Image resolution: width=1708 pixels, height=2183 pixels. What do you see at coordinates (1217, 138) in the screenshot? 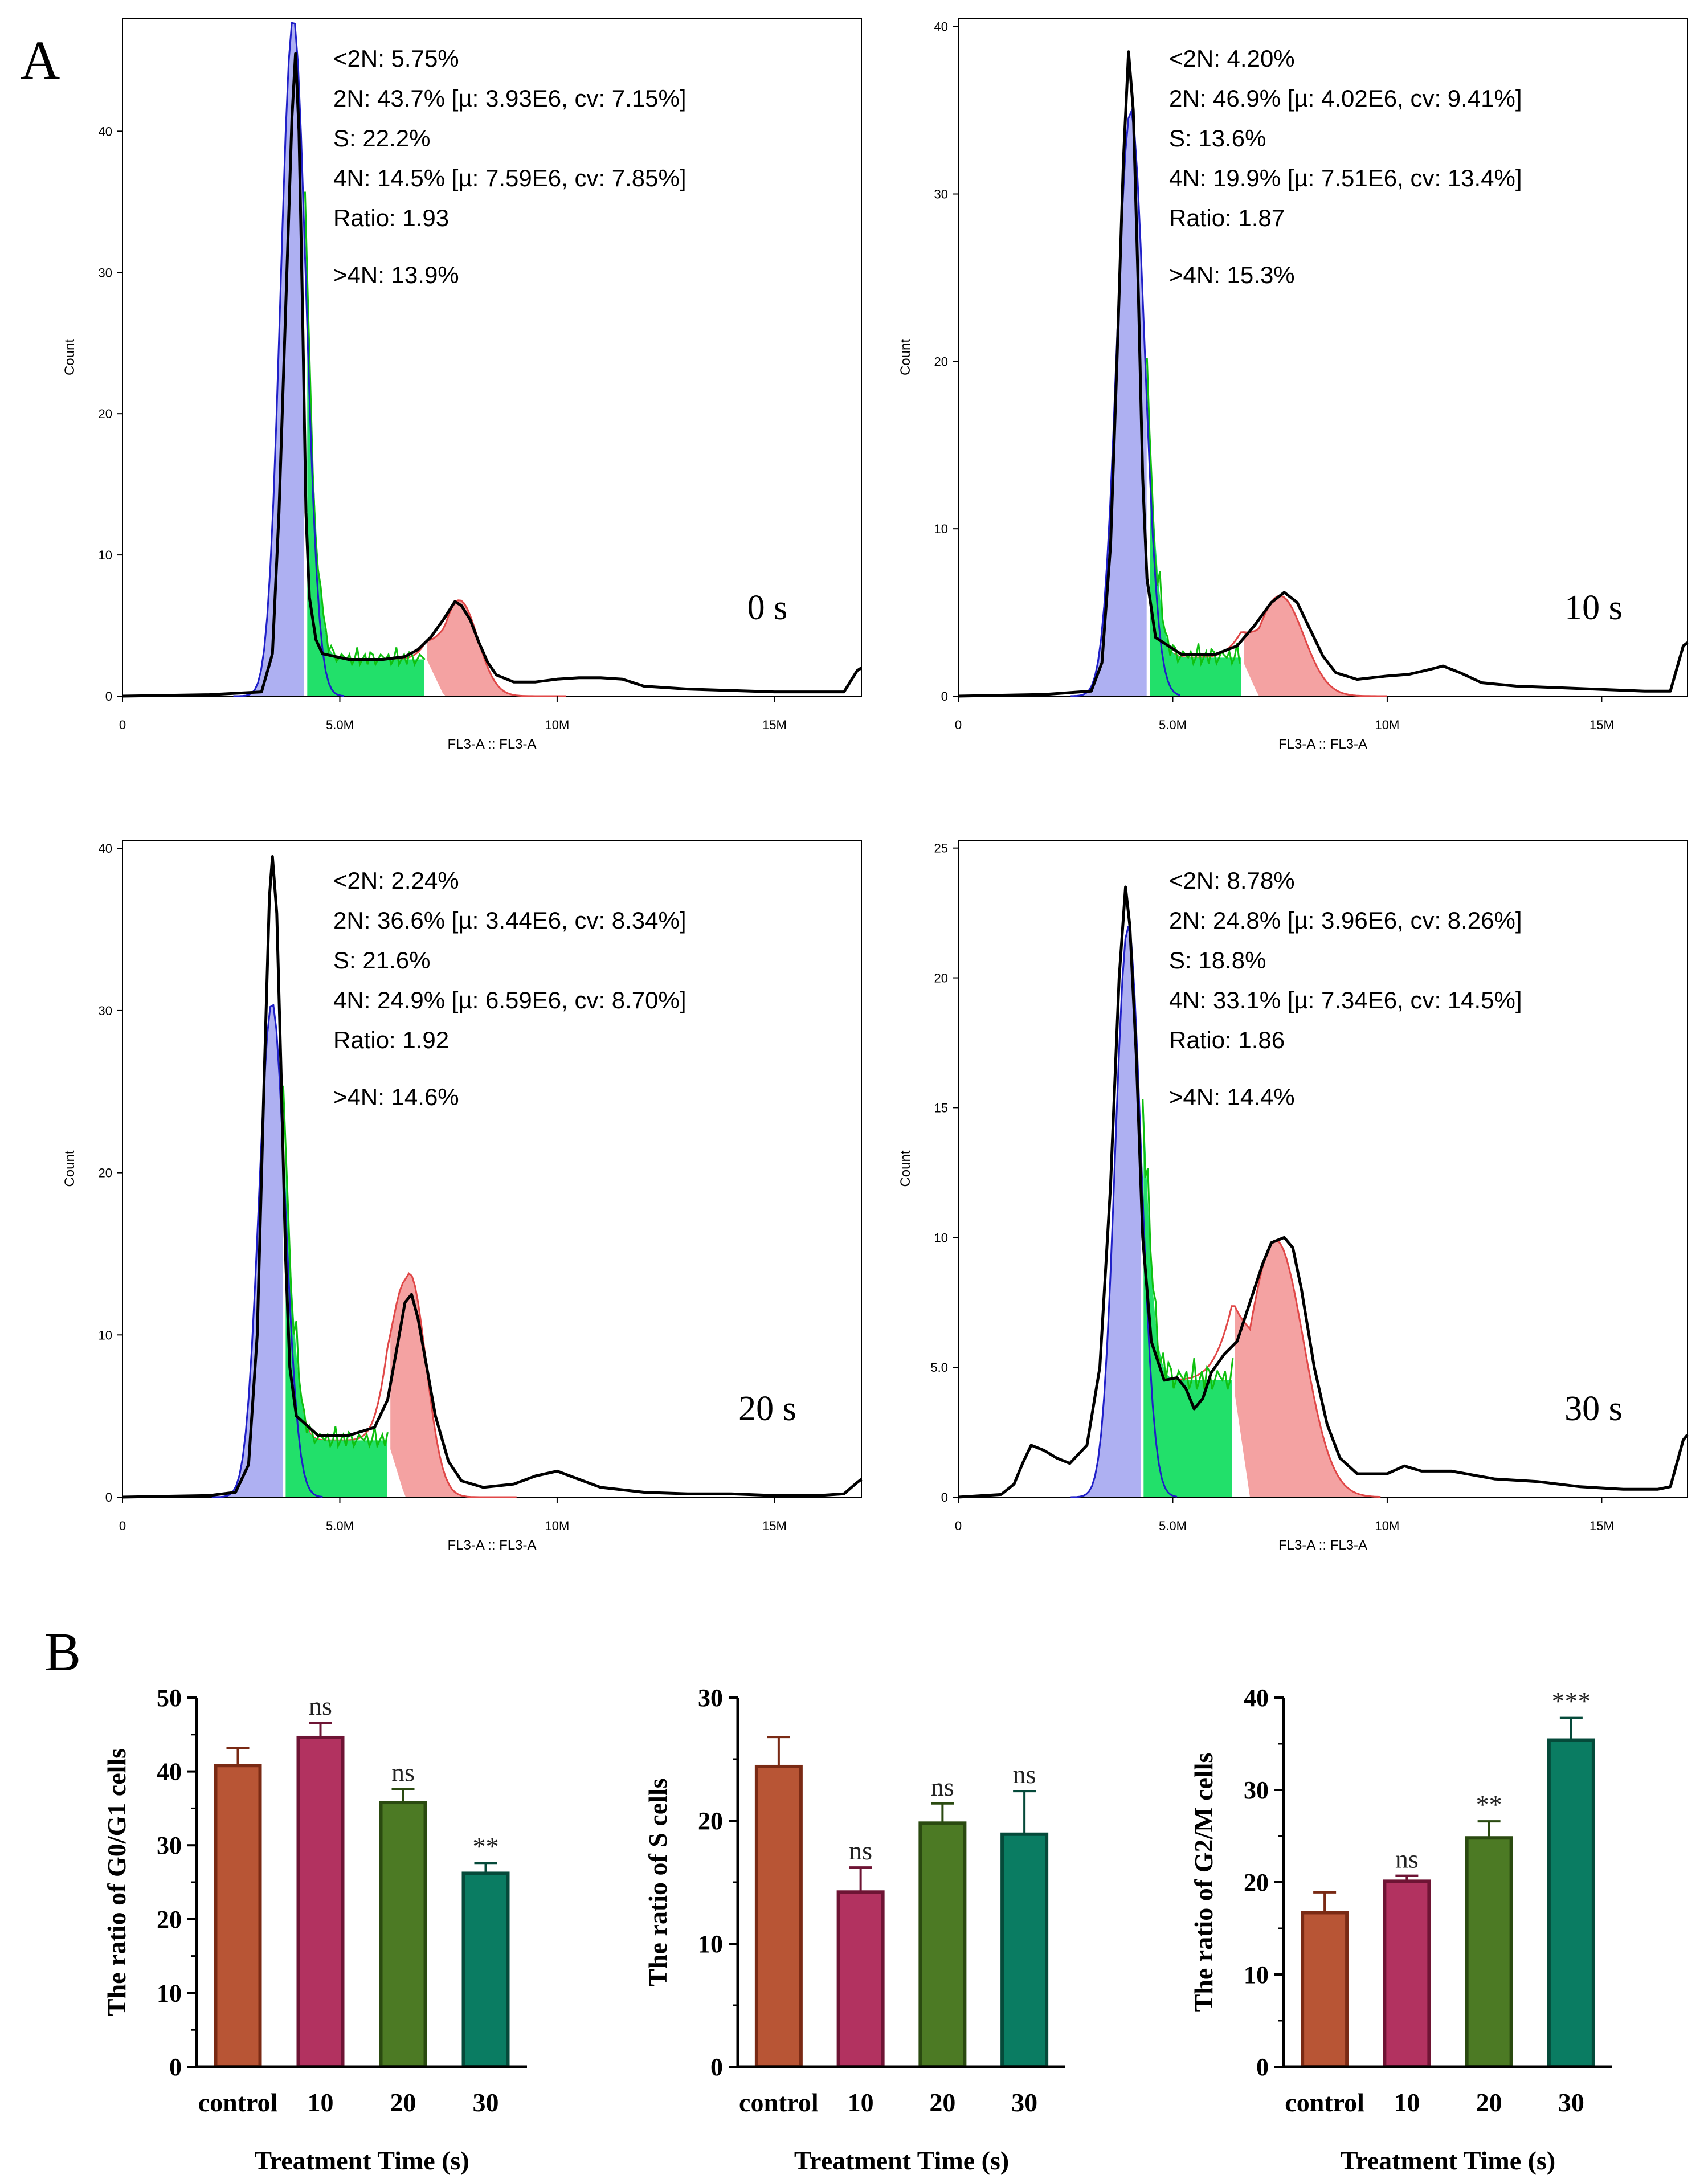
I see `stat-line-2: S: 13.6%` at bounding box center [1217, 138].